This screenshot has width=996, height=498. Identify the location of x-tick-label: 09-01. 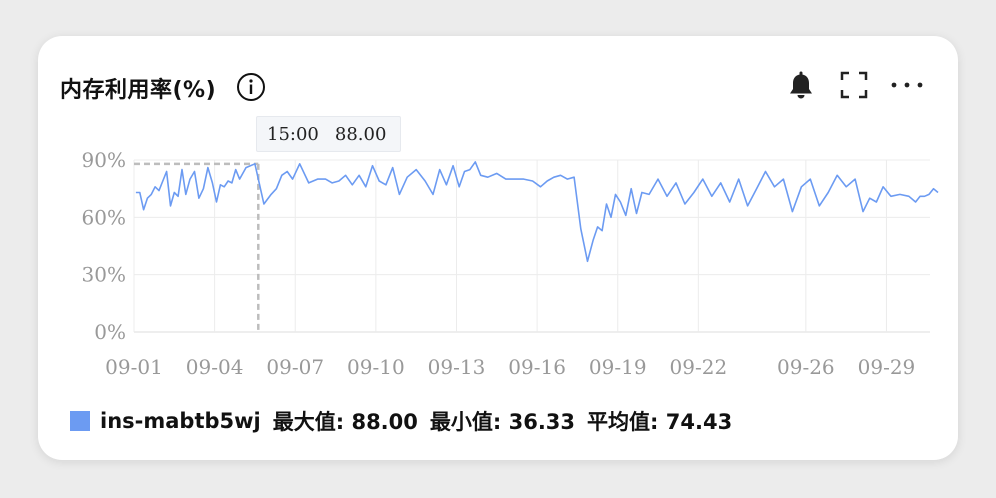
(134, 367).